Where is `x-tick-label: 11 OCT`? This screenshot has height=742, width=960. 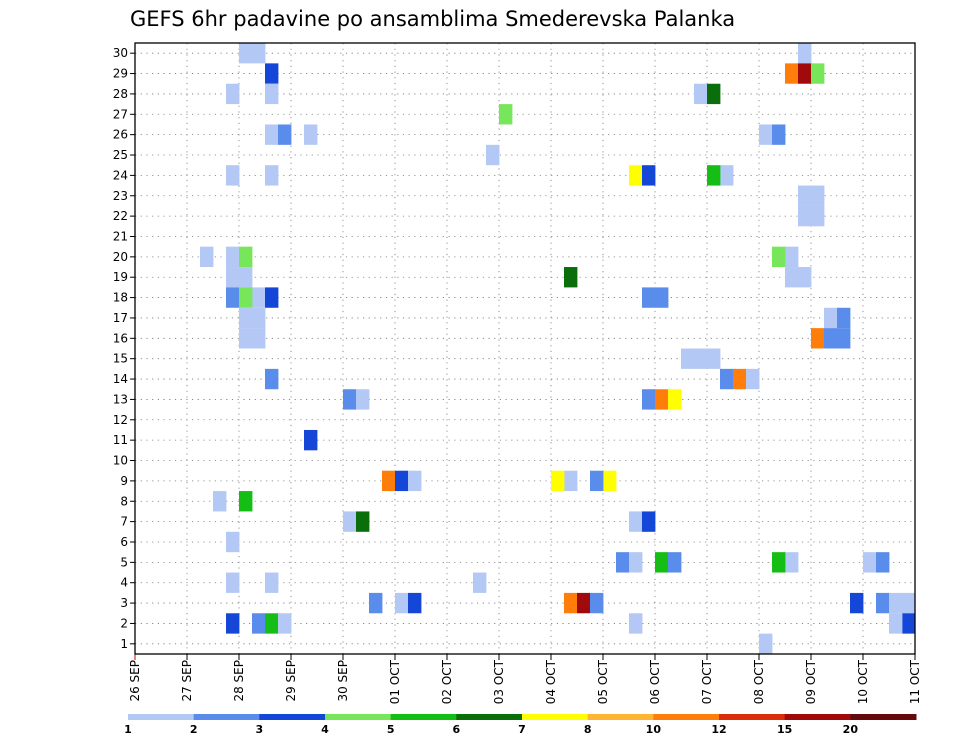 x-tick-label: 11 OCT is located at coordinates (915, 681).